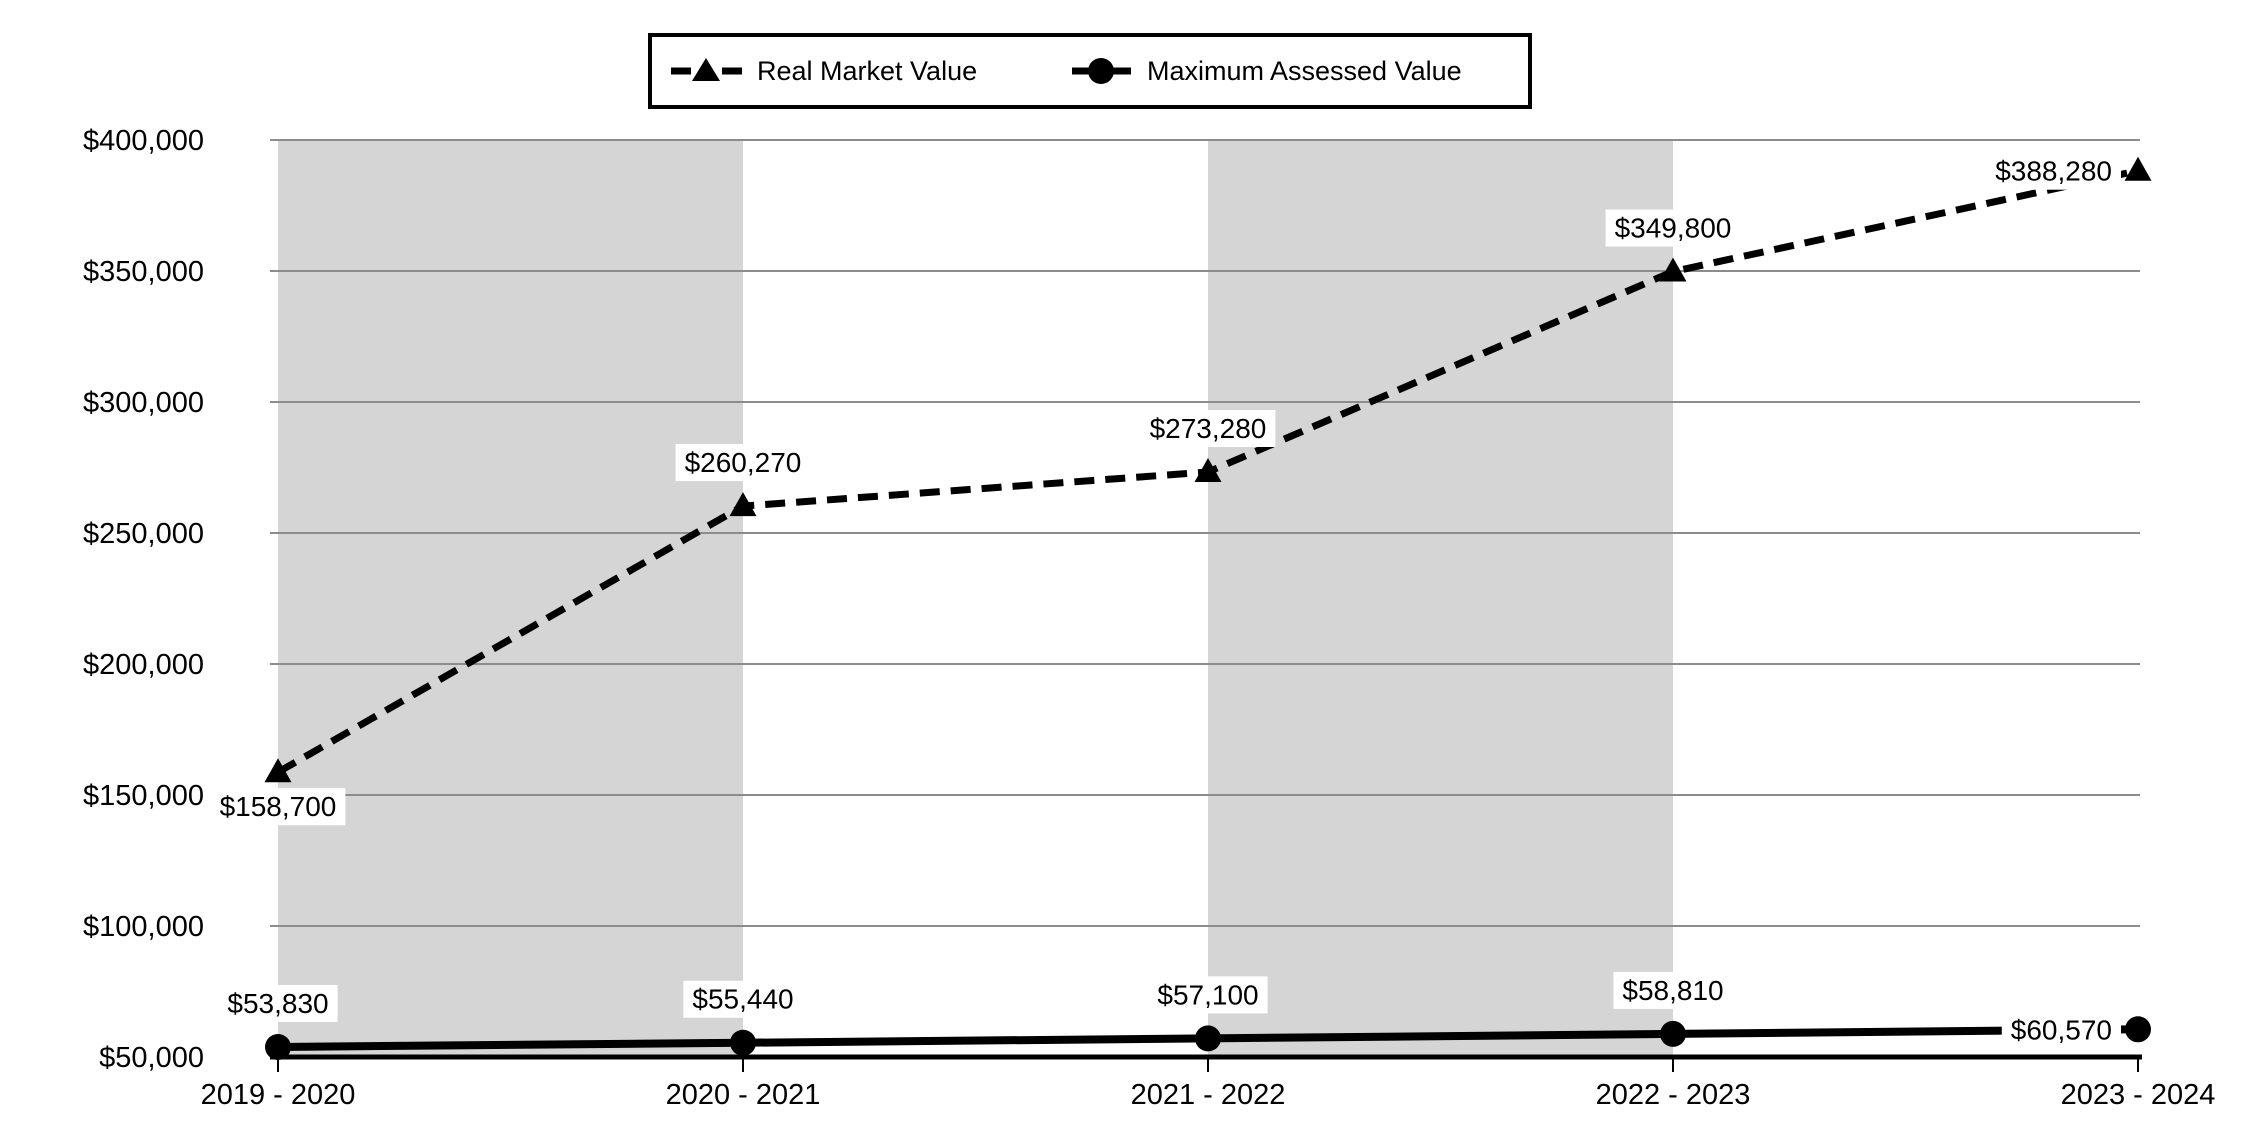 The height and width of the screenshot is (1140, 2250). I want to click on data-label: $260,270, so click(743, 462).